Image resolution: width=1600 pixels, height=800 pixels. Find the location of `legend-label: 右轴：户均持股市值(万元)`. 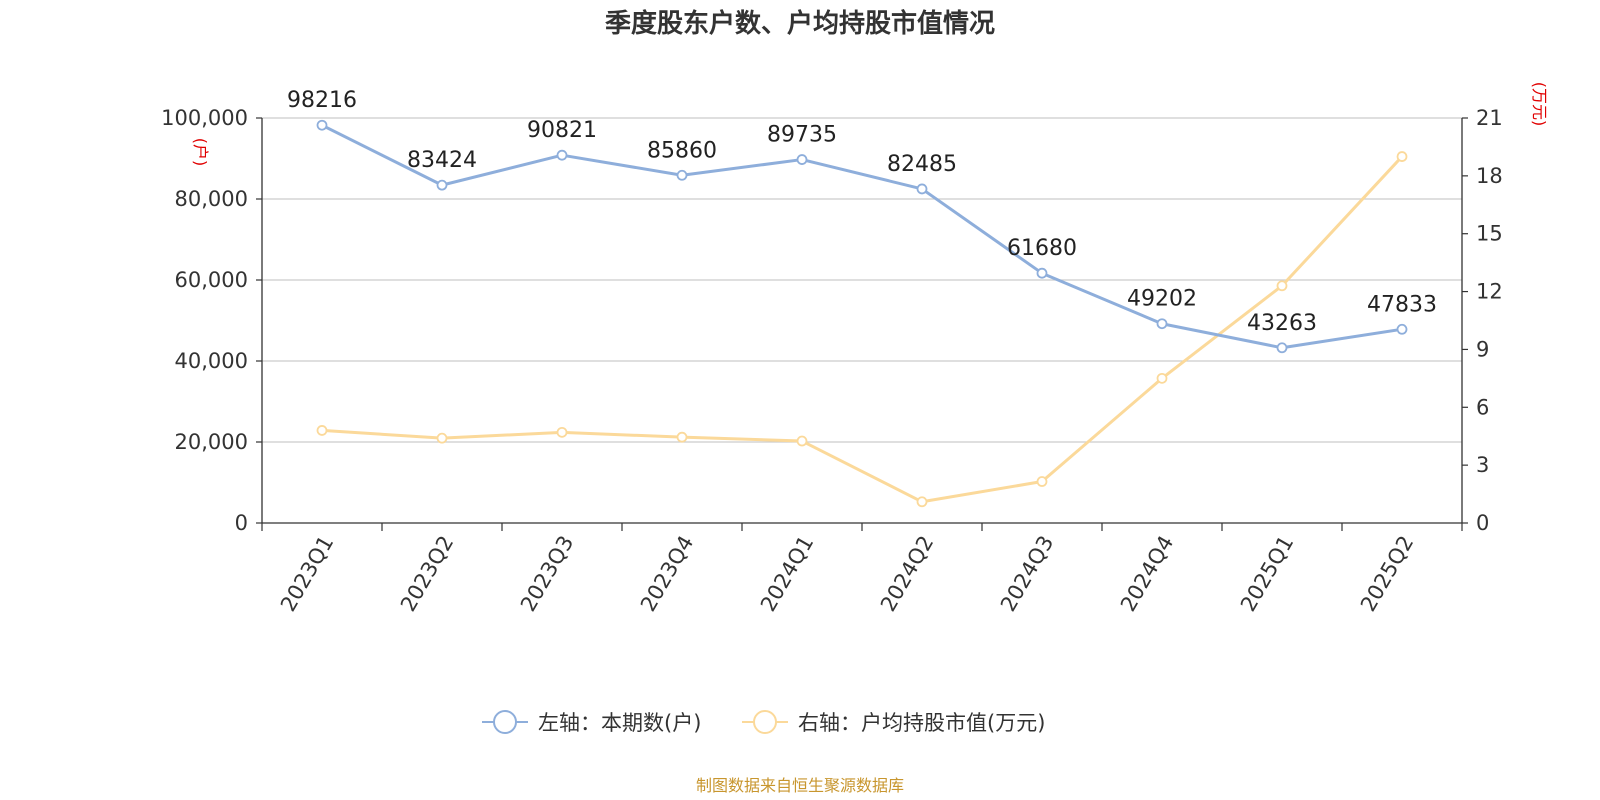

legend-label: 右轴：户均持股市值(万元) is located at coordinates (921, 723).